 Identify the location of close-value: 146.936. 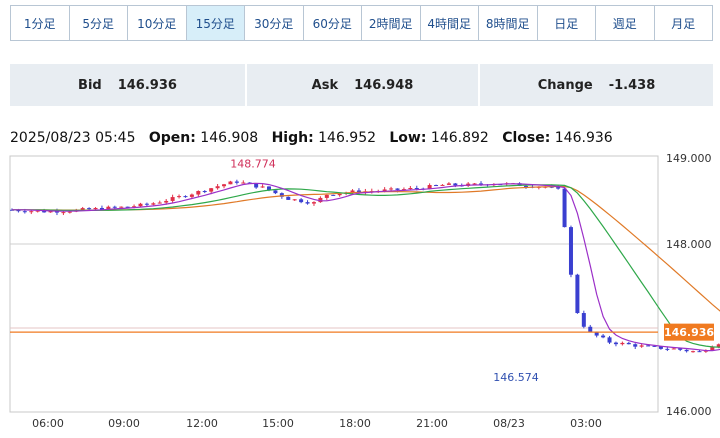
(583, 138).